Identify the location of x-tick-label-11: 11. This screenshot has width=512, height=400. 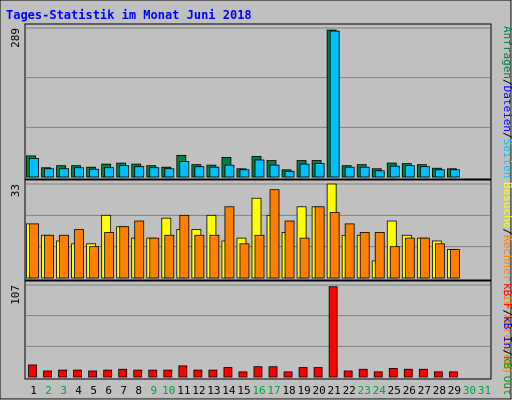
(183, 390).